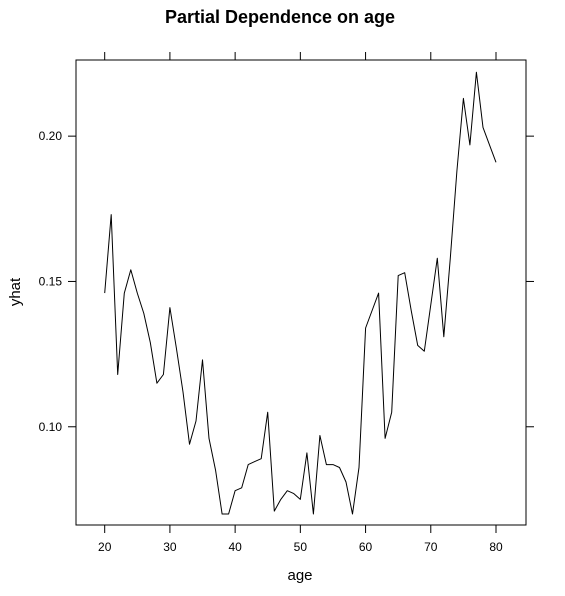 The image size is (565, 596). I want to click on x-tick-label: 60, so click(366, 547).